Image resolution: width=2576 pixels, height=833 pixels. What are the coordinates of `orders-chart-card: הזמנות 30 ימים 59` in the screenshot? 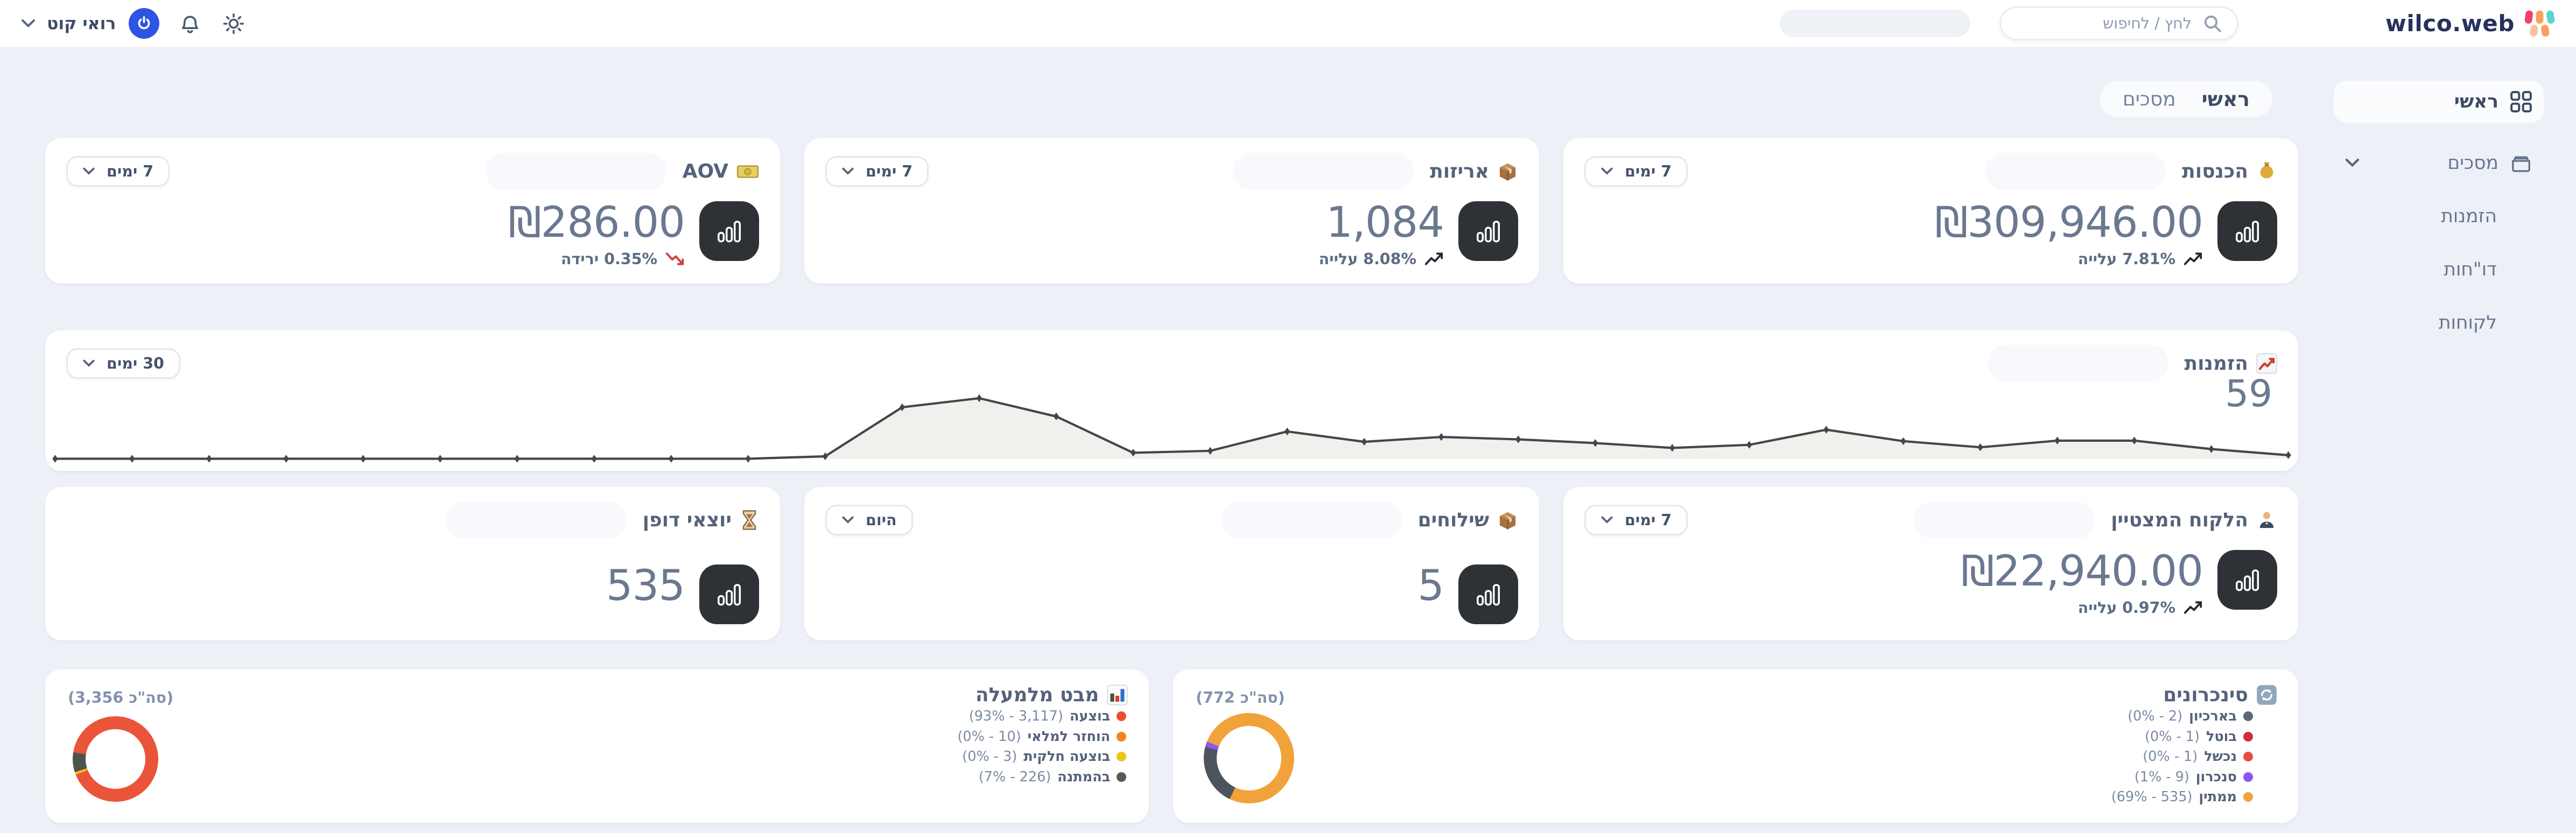 It's located at (1171, 401).